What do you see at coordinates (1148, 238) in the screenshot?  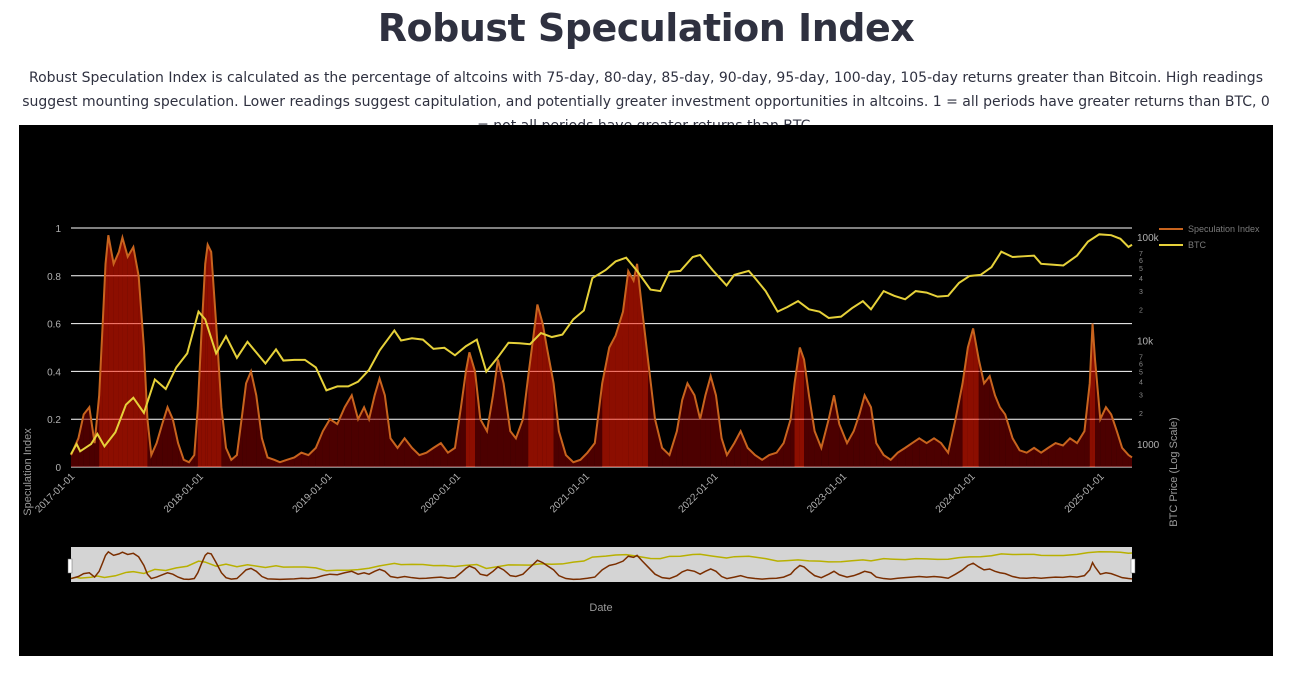 I see `y2-tick-label: 100k` at bounding box center [1148, 238].